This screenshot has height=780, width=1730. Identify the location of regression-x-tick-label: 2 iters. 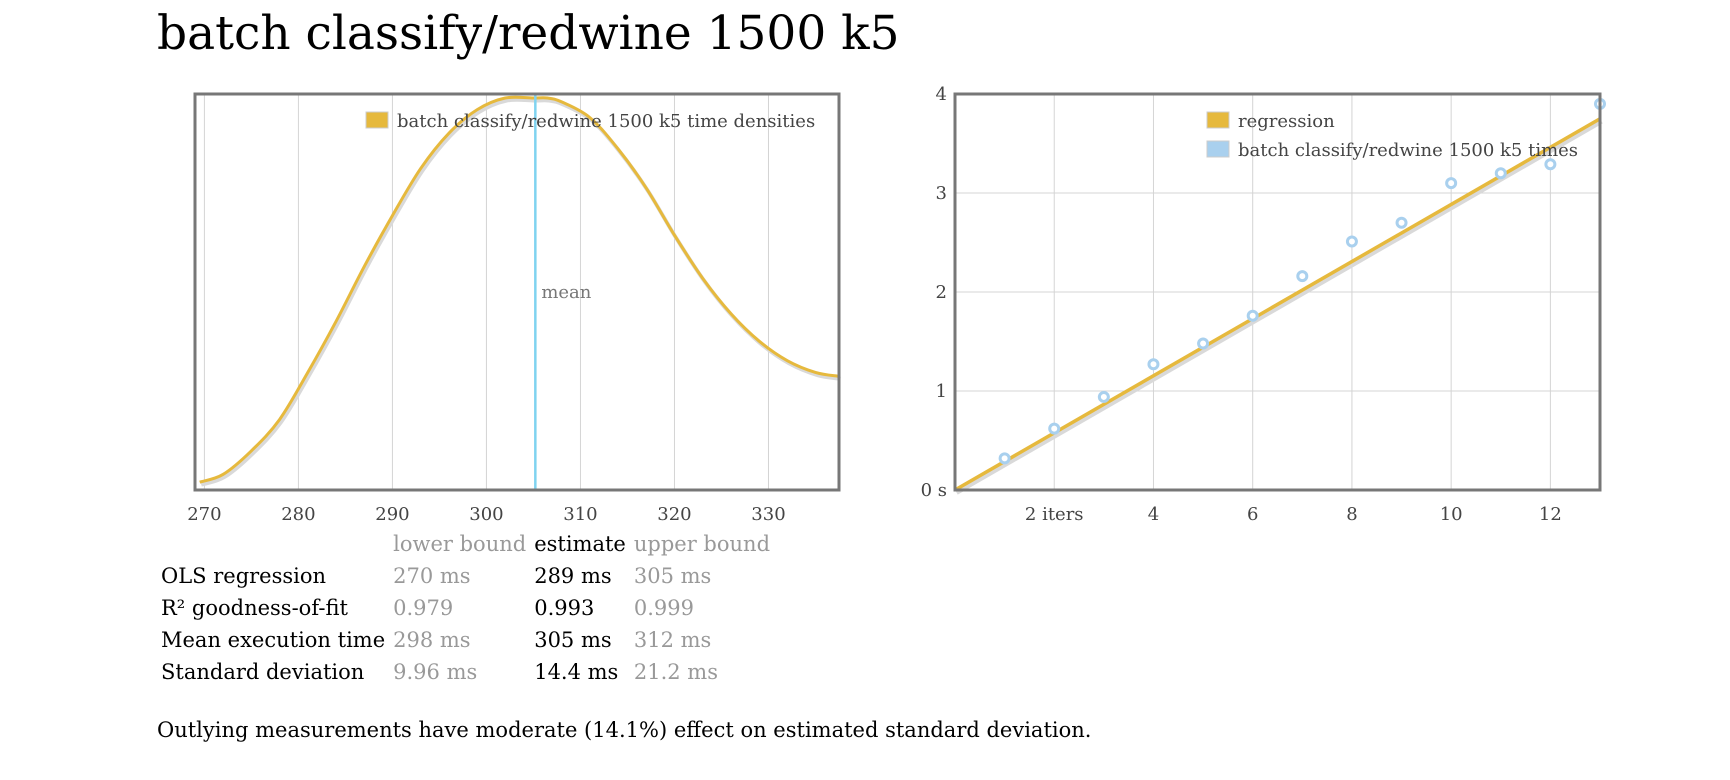
(1054, 514).